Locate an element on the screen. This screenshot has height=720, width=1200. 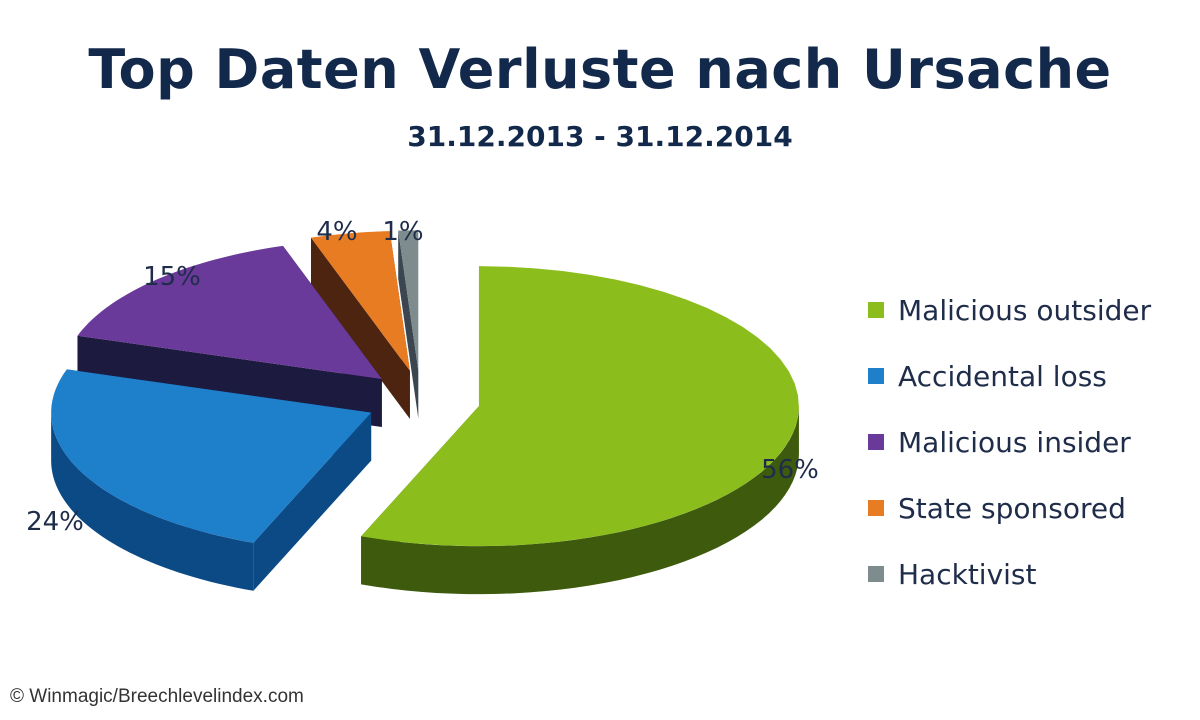
legend-label: Accidental loss is located at coordinates (1002, 376).